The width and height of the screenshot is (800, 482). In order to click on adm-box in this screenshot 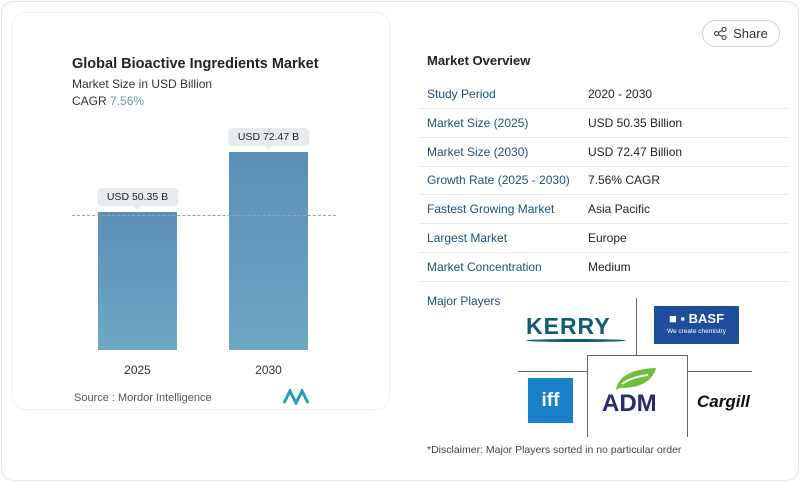, I will do `click(637, 396)`.